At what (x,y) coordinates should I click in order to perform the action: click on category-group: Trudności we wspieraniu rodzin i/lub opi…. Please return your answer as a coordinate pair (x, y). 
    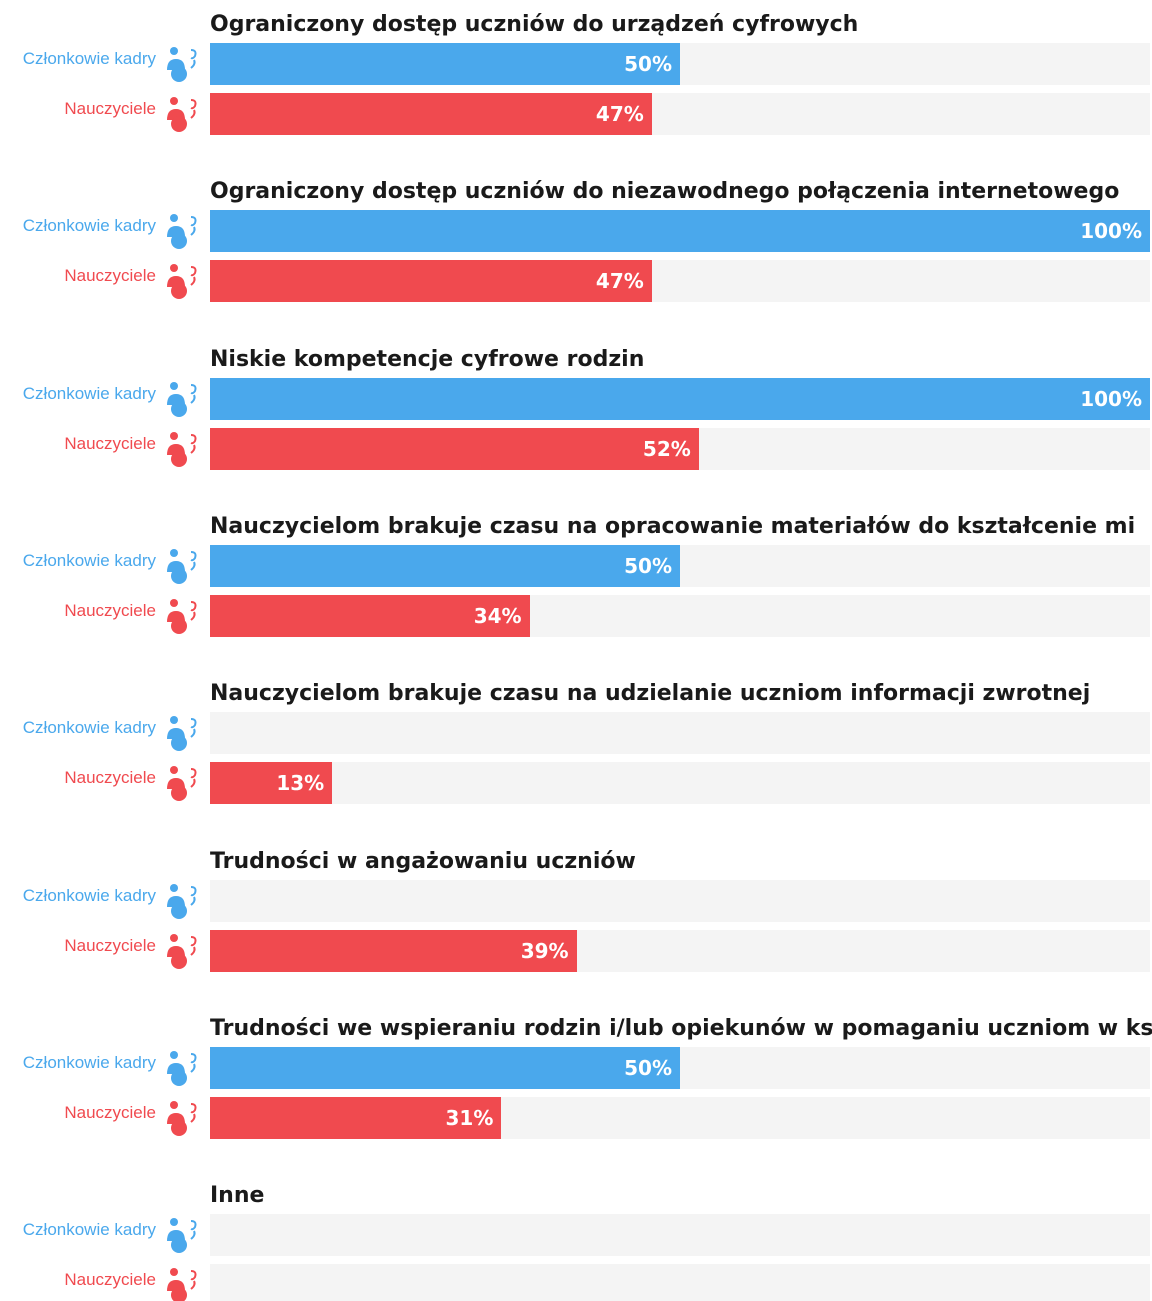
    Looking at the image, I should click on (576, 1093).